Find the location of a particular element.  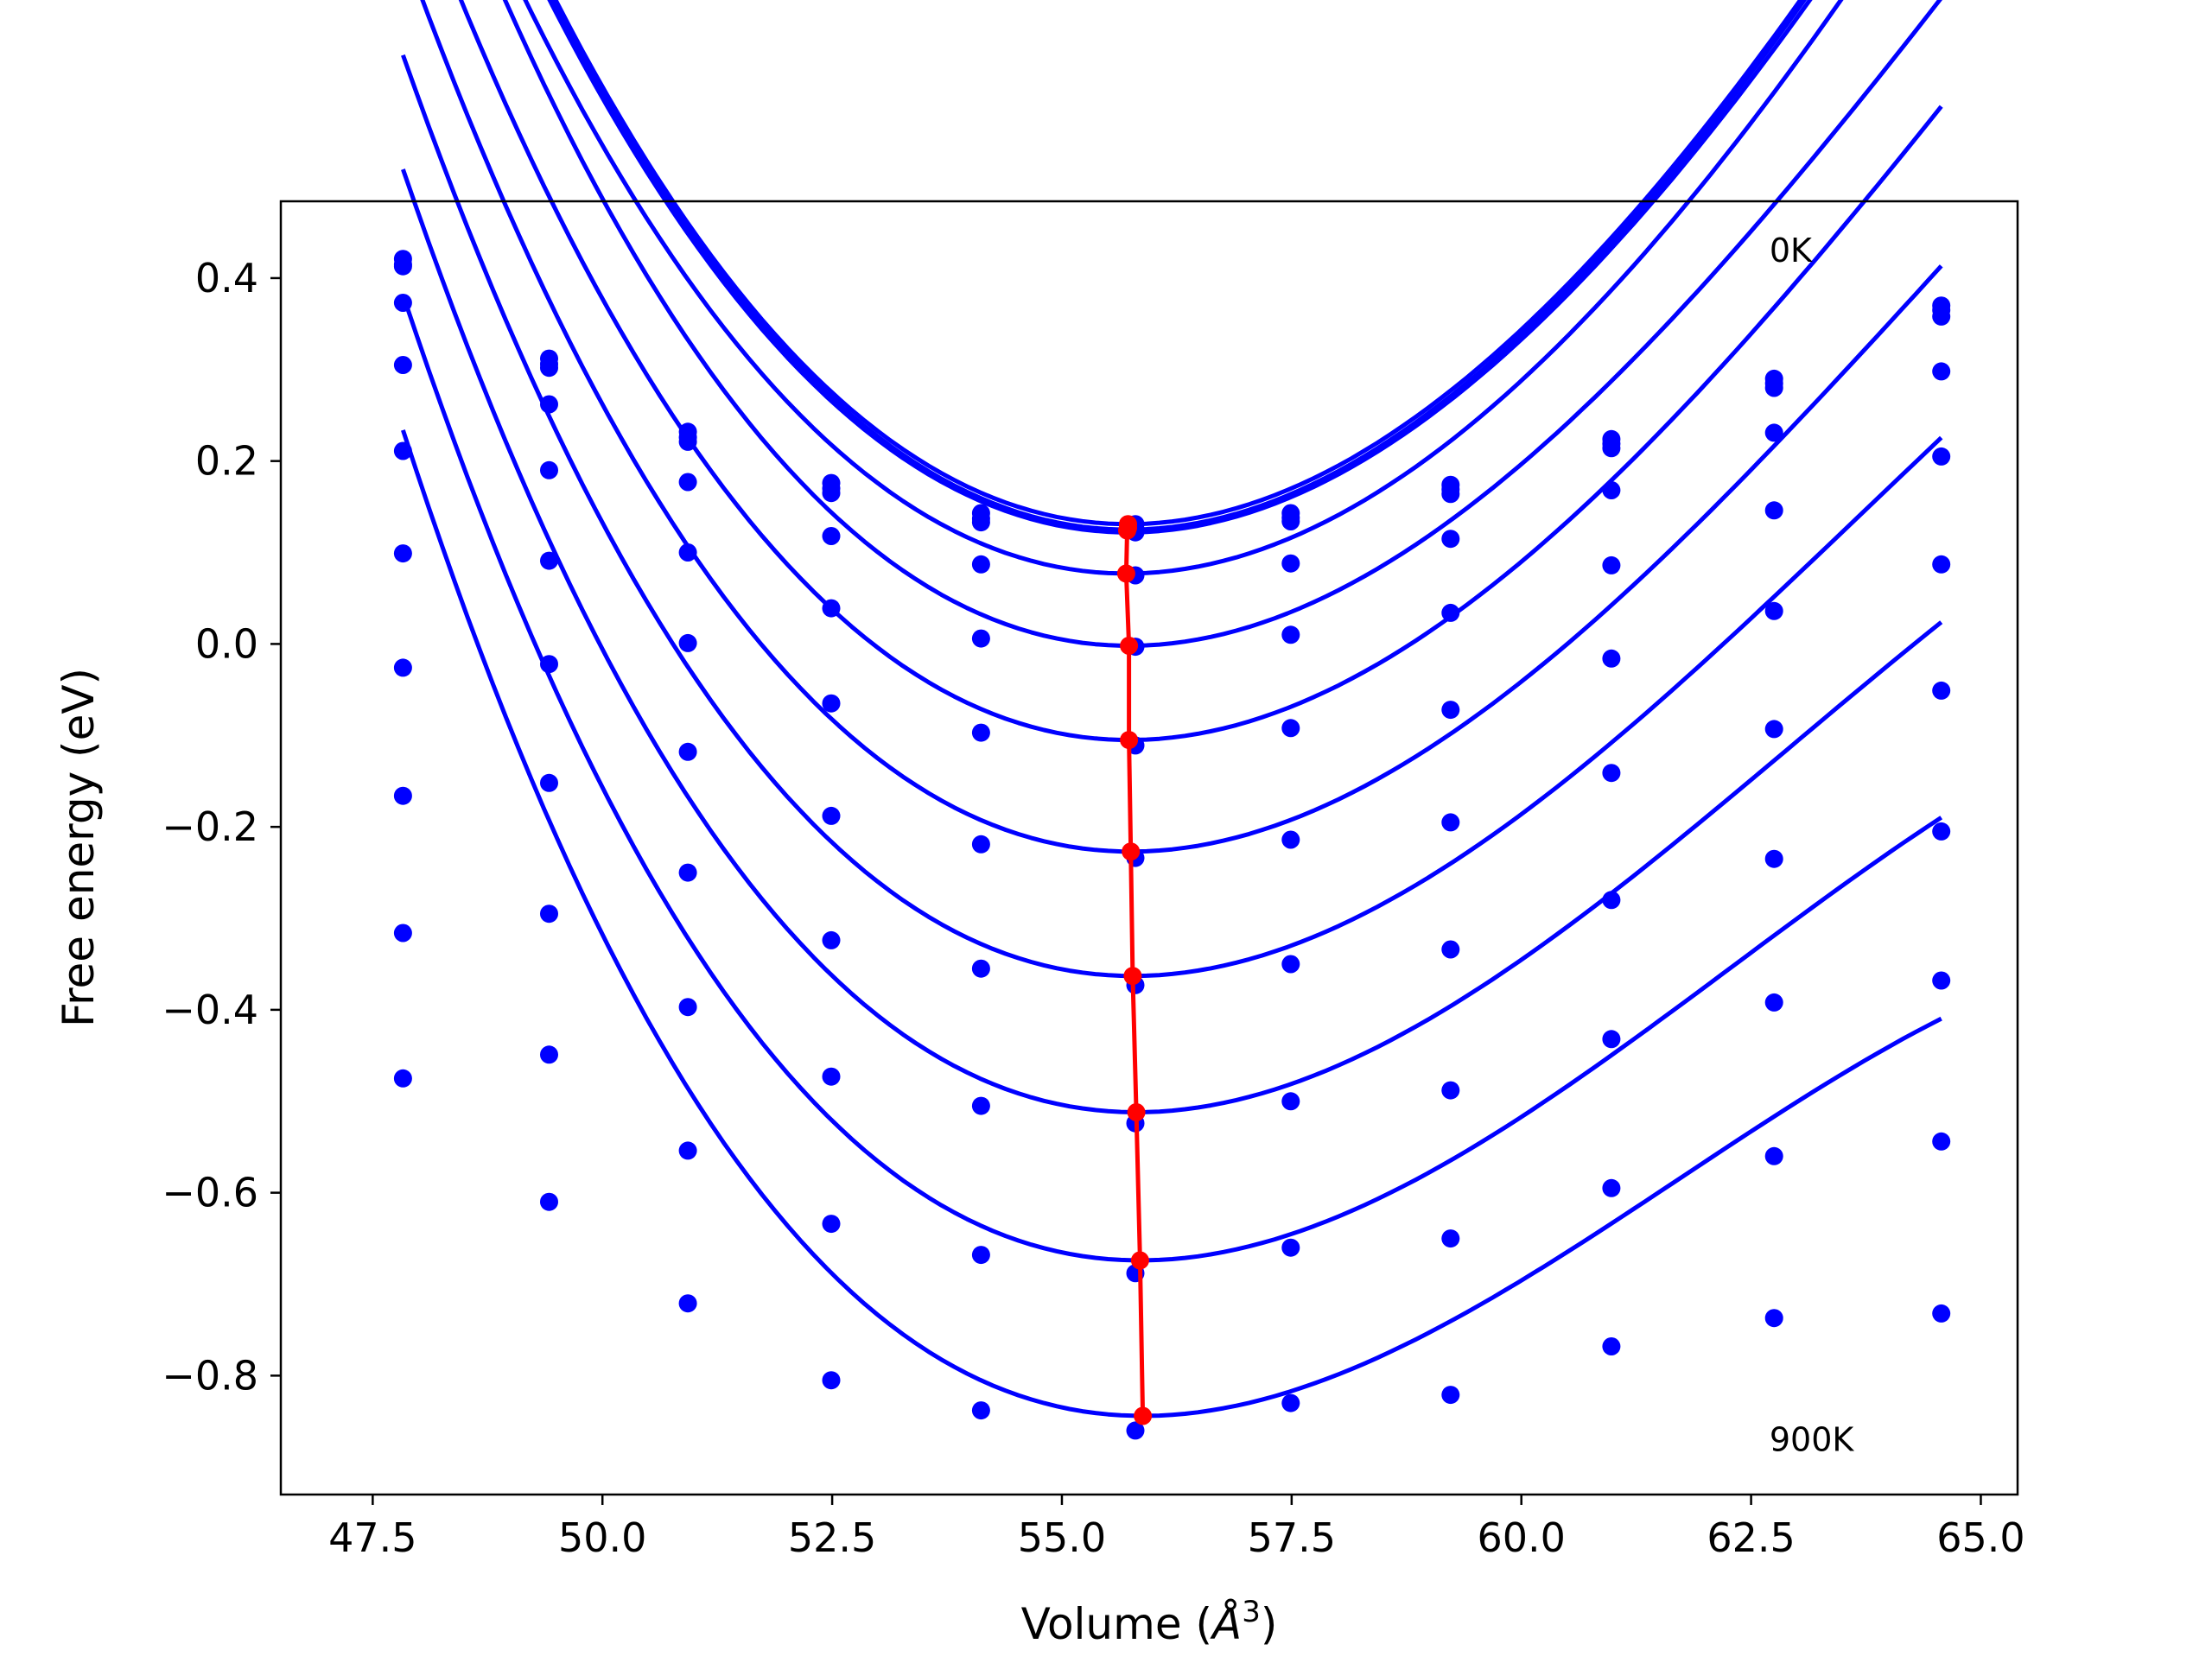

x-tick-label: 50.0 is located at coordinates (602, 1538).